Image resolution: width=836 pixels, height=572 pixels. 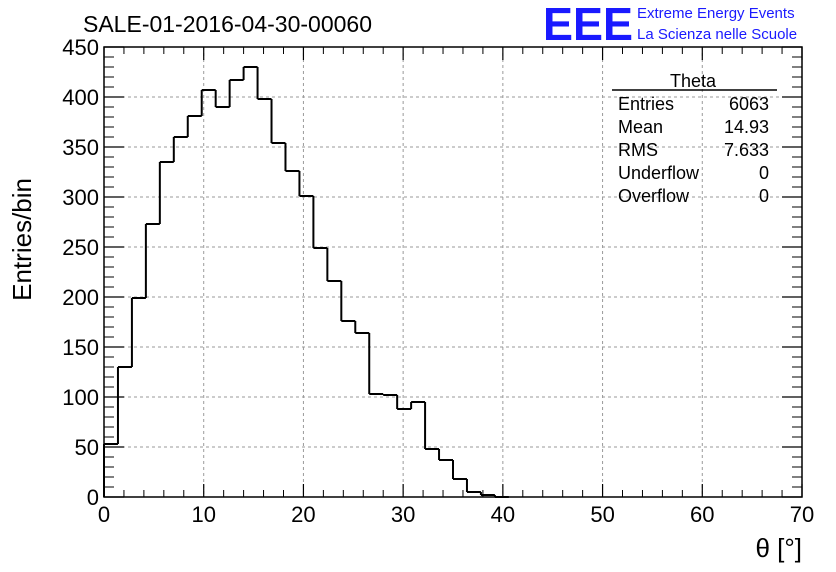 I want to click on chart-title: SALE-01-2016-04-30-00060, so click(x=227, y=24).